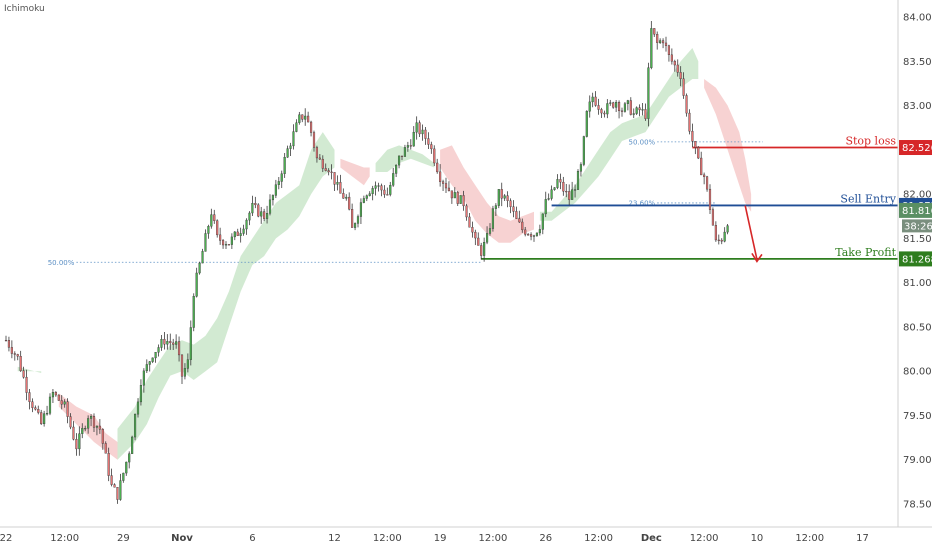  Describe the element at coordinates (689, 197) in the screenshot. I see `trade-levels: Stop loss Sell Entry Take Profit` at that location.